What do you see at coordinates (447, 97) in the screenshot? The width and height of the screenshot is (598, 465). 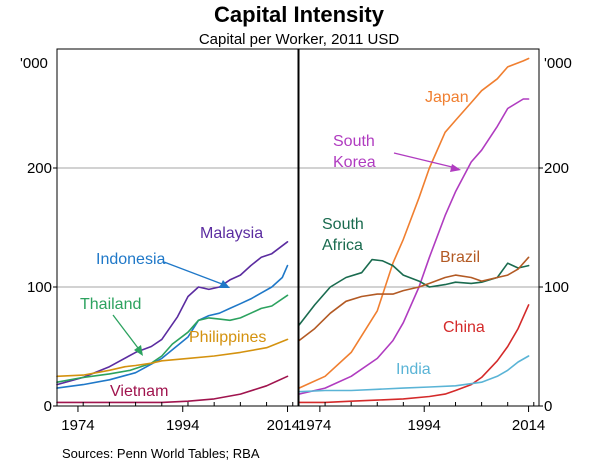 I see `label-japan: Japan` at bounding box center [447, 97].